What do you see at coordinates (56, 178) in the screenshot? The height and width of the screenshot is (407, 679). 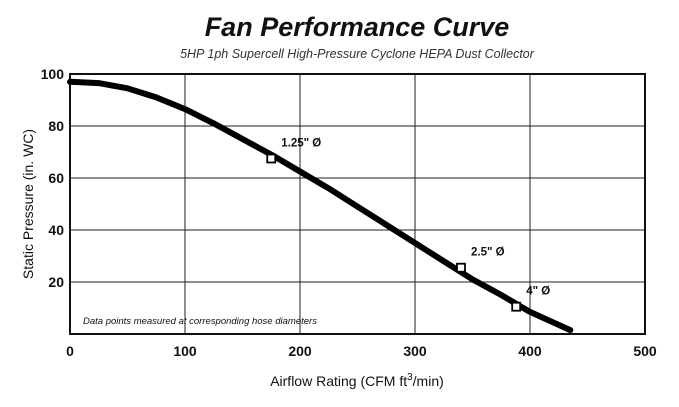 I see `y-tick-label: 60` at bounding box center [56, 178].